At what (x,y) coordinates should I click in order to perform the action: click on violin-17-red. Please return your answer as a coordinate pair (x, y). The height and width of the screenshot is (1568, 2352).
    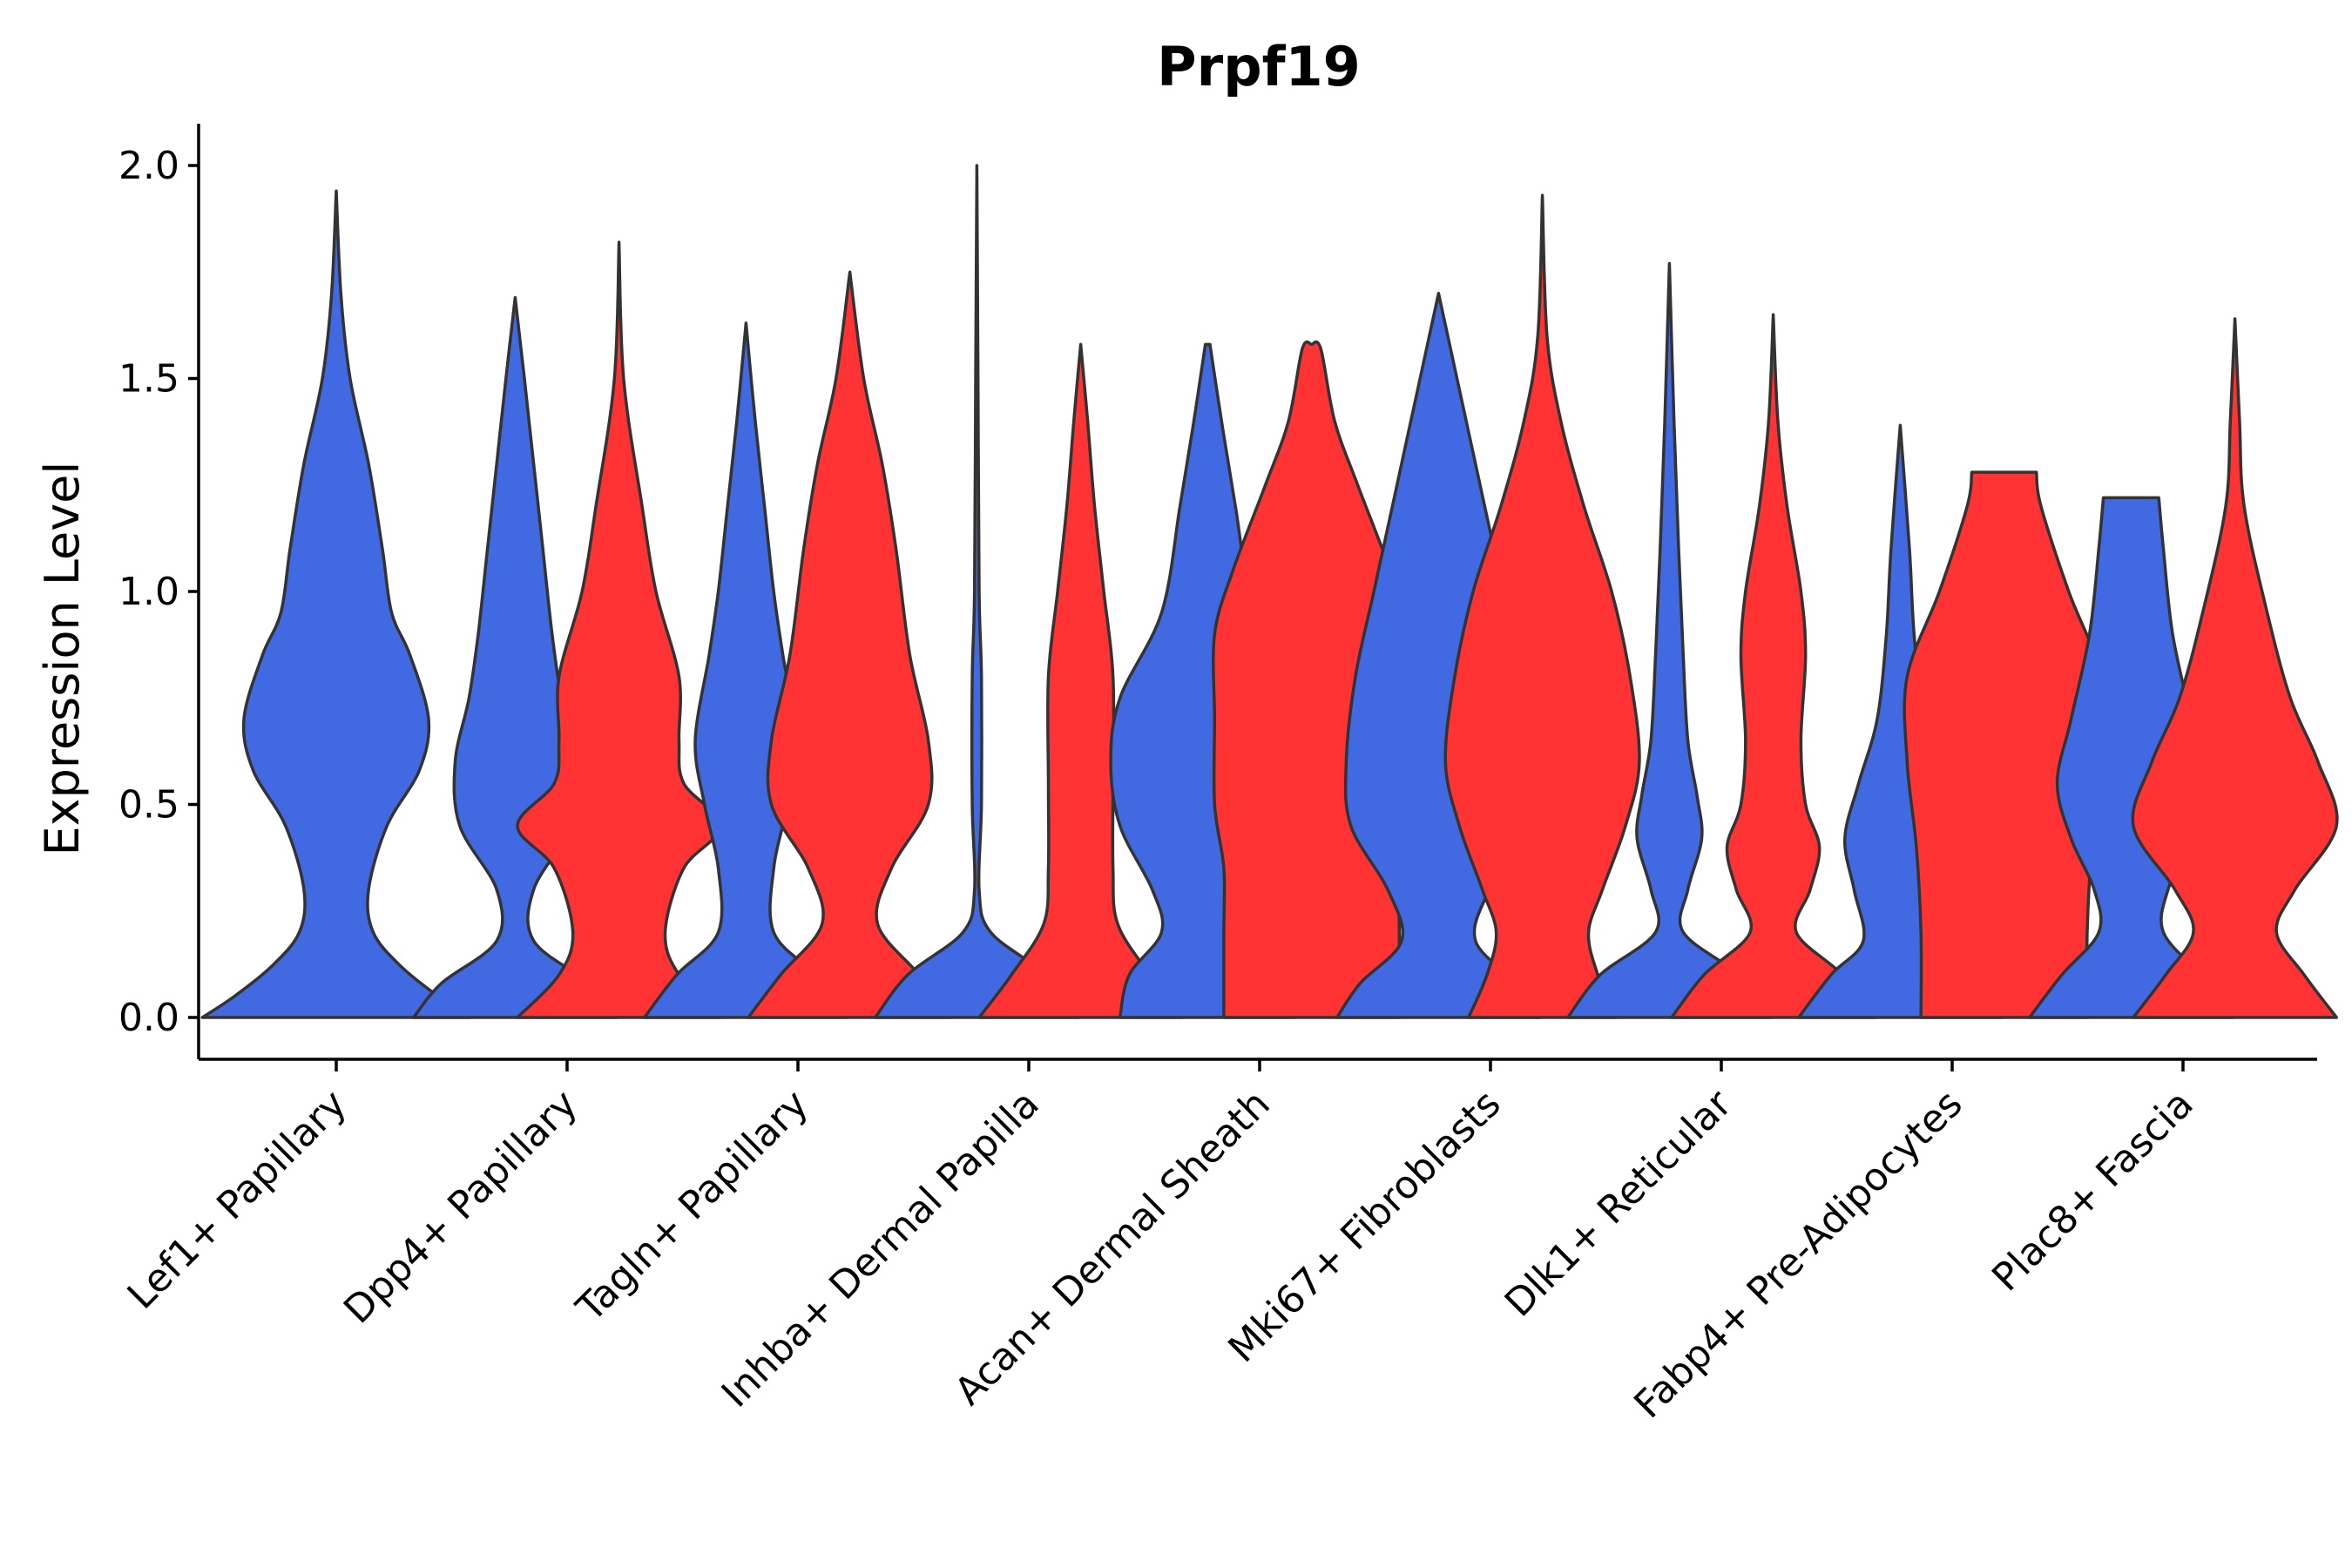
    Looking at the image, I should click on (2235, 668).